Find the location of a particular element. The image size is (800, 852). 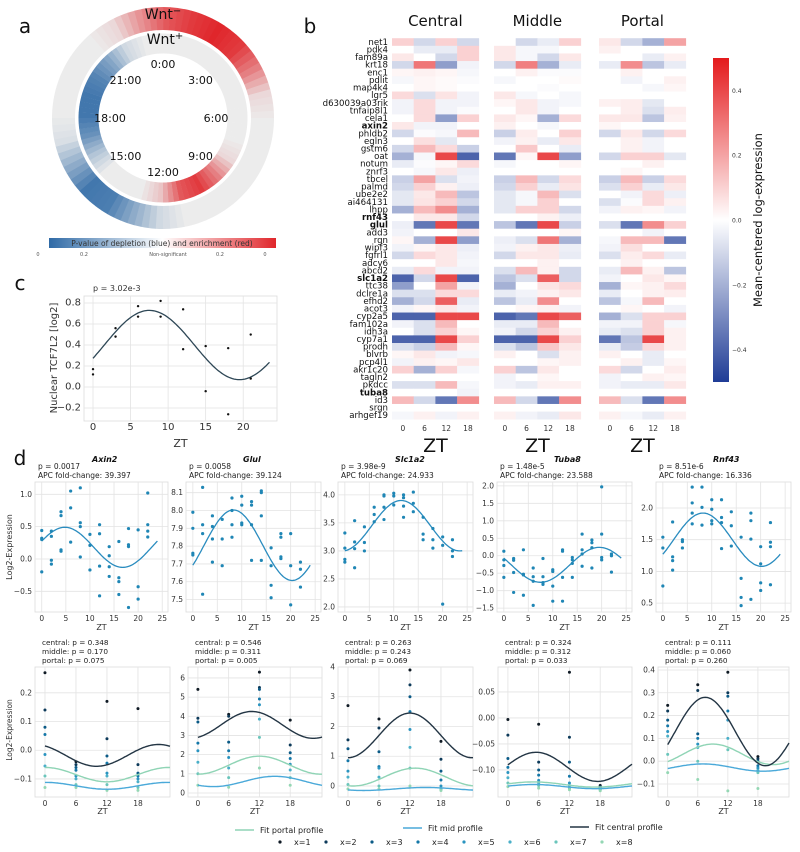

plot-area is located at coordinates (723, 547).